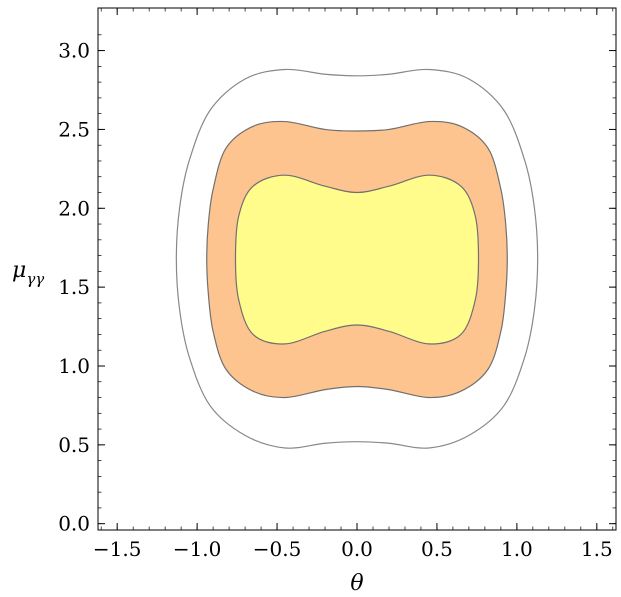 Image resolution: width=621 pixels, height=597 pixels. What do you see at coordinates (19, 270) in the screenshot?
I see `y-axis-label-main: μ` at bounding box center [19, 270].